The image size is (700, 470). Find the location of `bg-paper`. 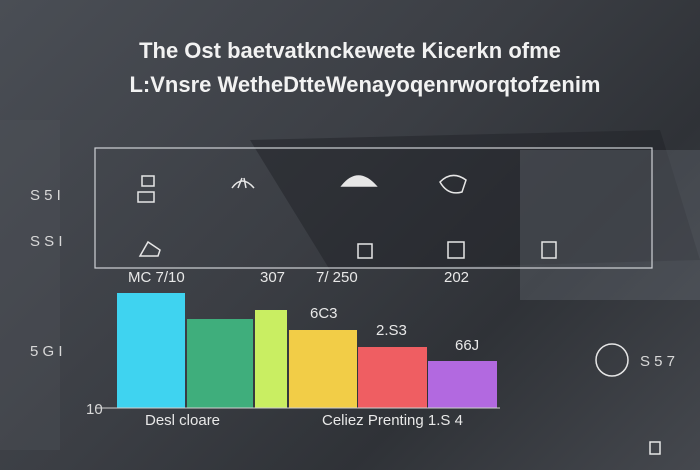

bg-paper is located at coordinates (30, 285).